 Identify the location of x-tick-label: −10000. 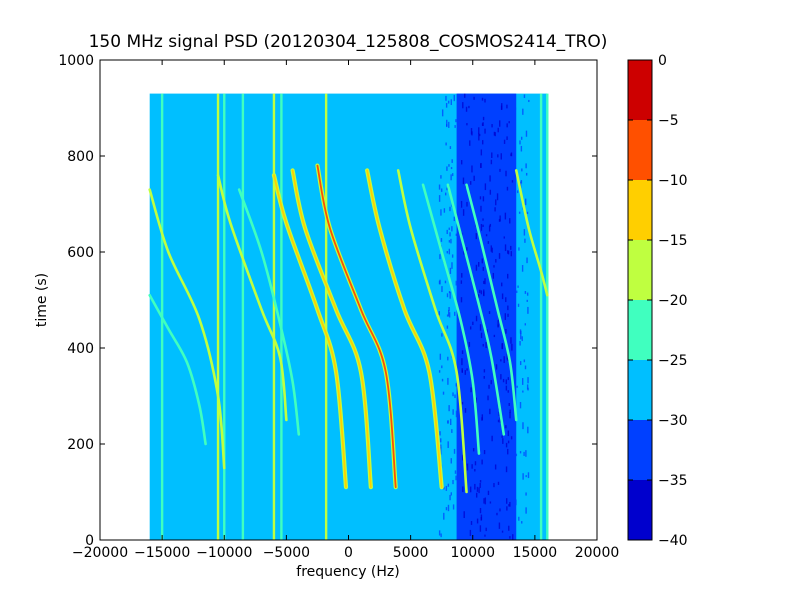
(224, 553).